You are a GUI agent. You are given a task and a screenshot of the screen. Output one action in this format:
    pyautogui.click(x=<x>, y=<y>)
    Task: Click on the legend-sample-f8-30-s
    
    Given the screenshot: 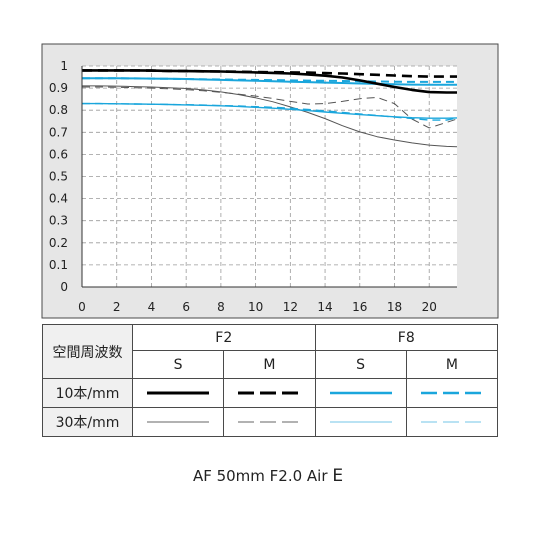 What is the action you would take?
    pyautogui.click(x=360, y=422)
    